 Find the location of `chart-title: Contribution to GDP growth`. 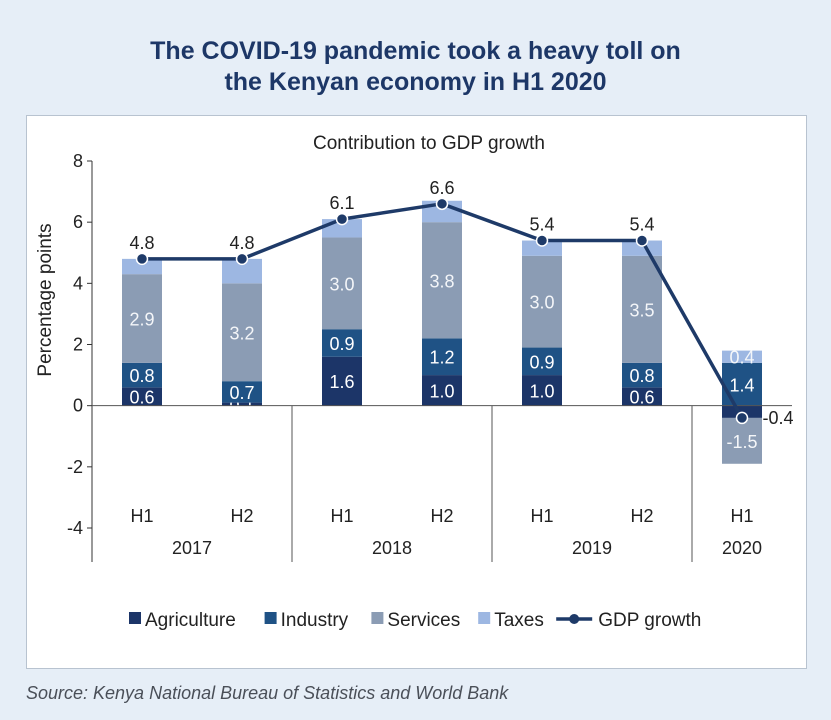

chart-title: Contribution to GDP growth is located at coordinates (429, 143).